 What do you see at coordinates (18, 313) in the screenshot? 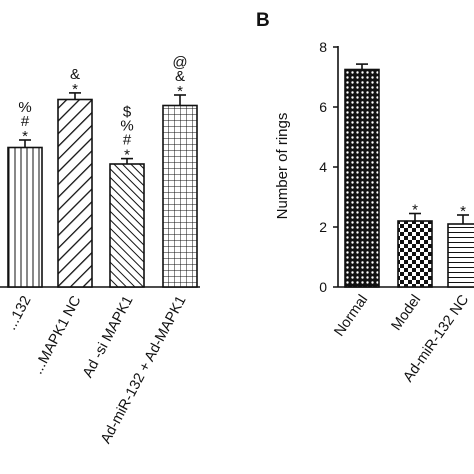
I see `category-label-a-0: ...132` at bounding box center [18, 313].